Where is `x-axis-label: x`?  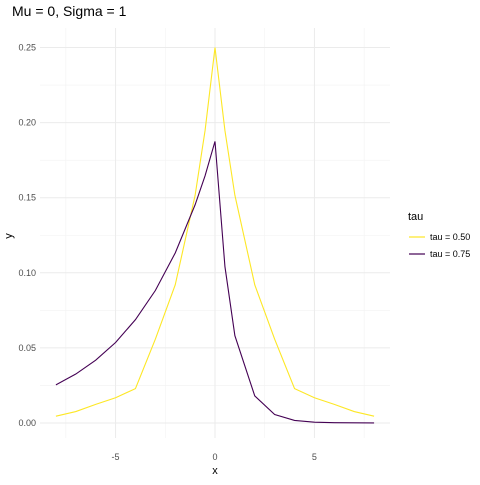
x-axis-label: x is located at coordinates (215, 471).